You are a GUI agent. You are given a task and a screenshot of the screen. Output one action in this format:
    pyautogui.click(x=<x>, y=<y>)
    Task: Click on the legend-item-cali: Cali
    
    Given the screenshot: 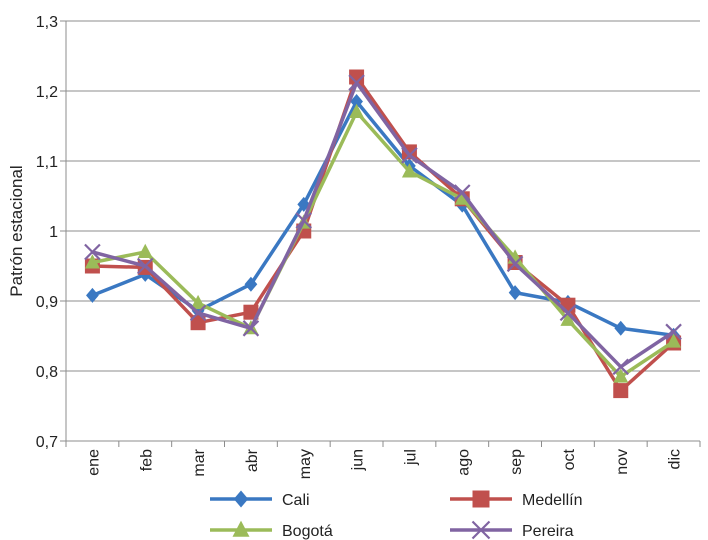 What is the action you would take?
    pyautogui.click(x=260, y=499)
    